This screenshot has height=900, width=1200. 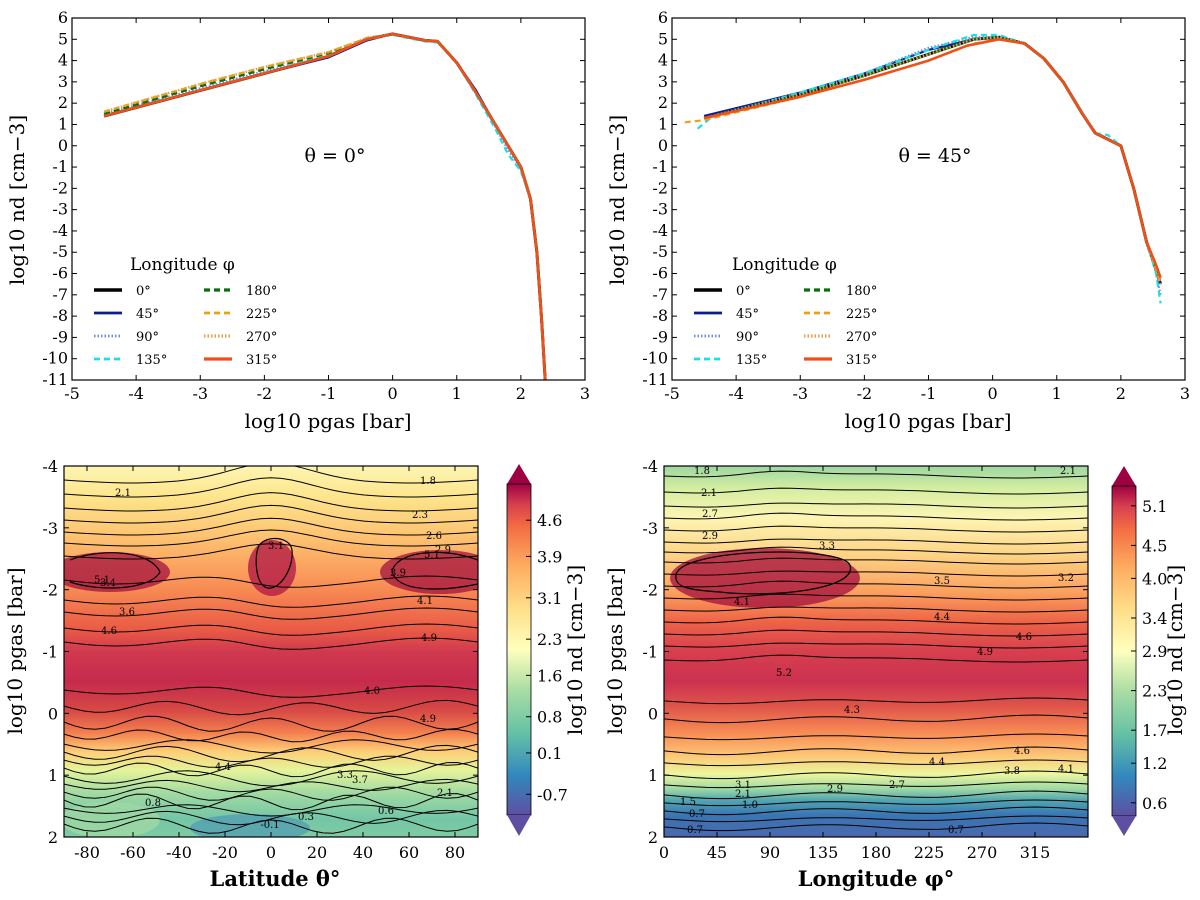 I want to click on colorbar-tick-label: 4.6, so click(x=549, y=520).